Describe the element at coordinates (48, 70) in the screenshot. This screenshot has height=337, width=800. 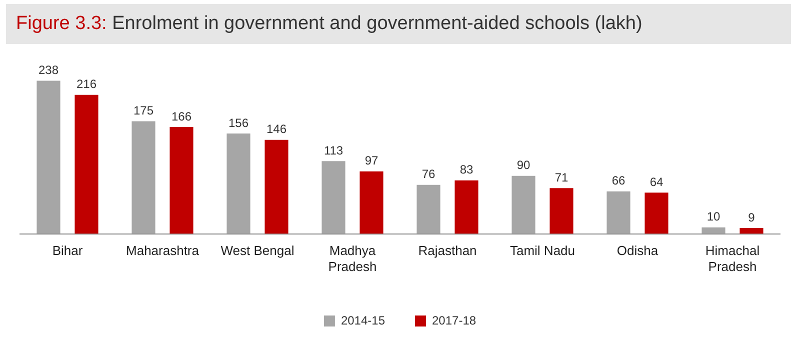
I see `data-label: 238` at that location.